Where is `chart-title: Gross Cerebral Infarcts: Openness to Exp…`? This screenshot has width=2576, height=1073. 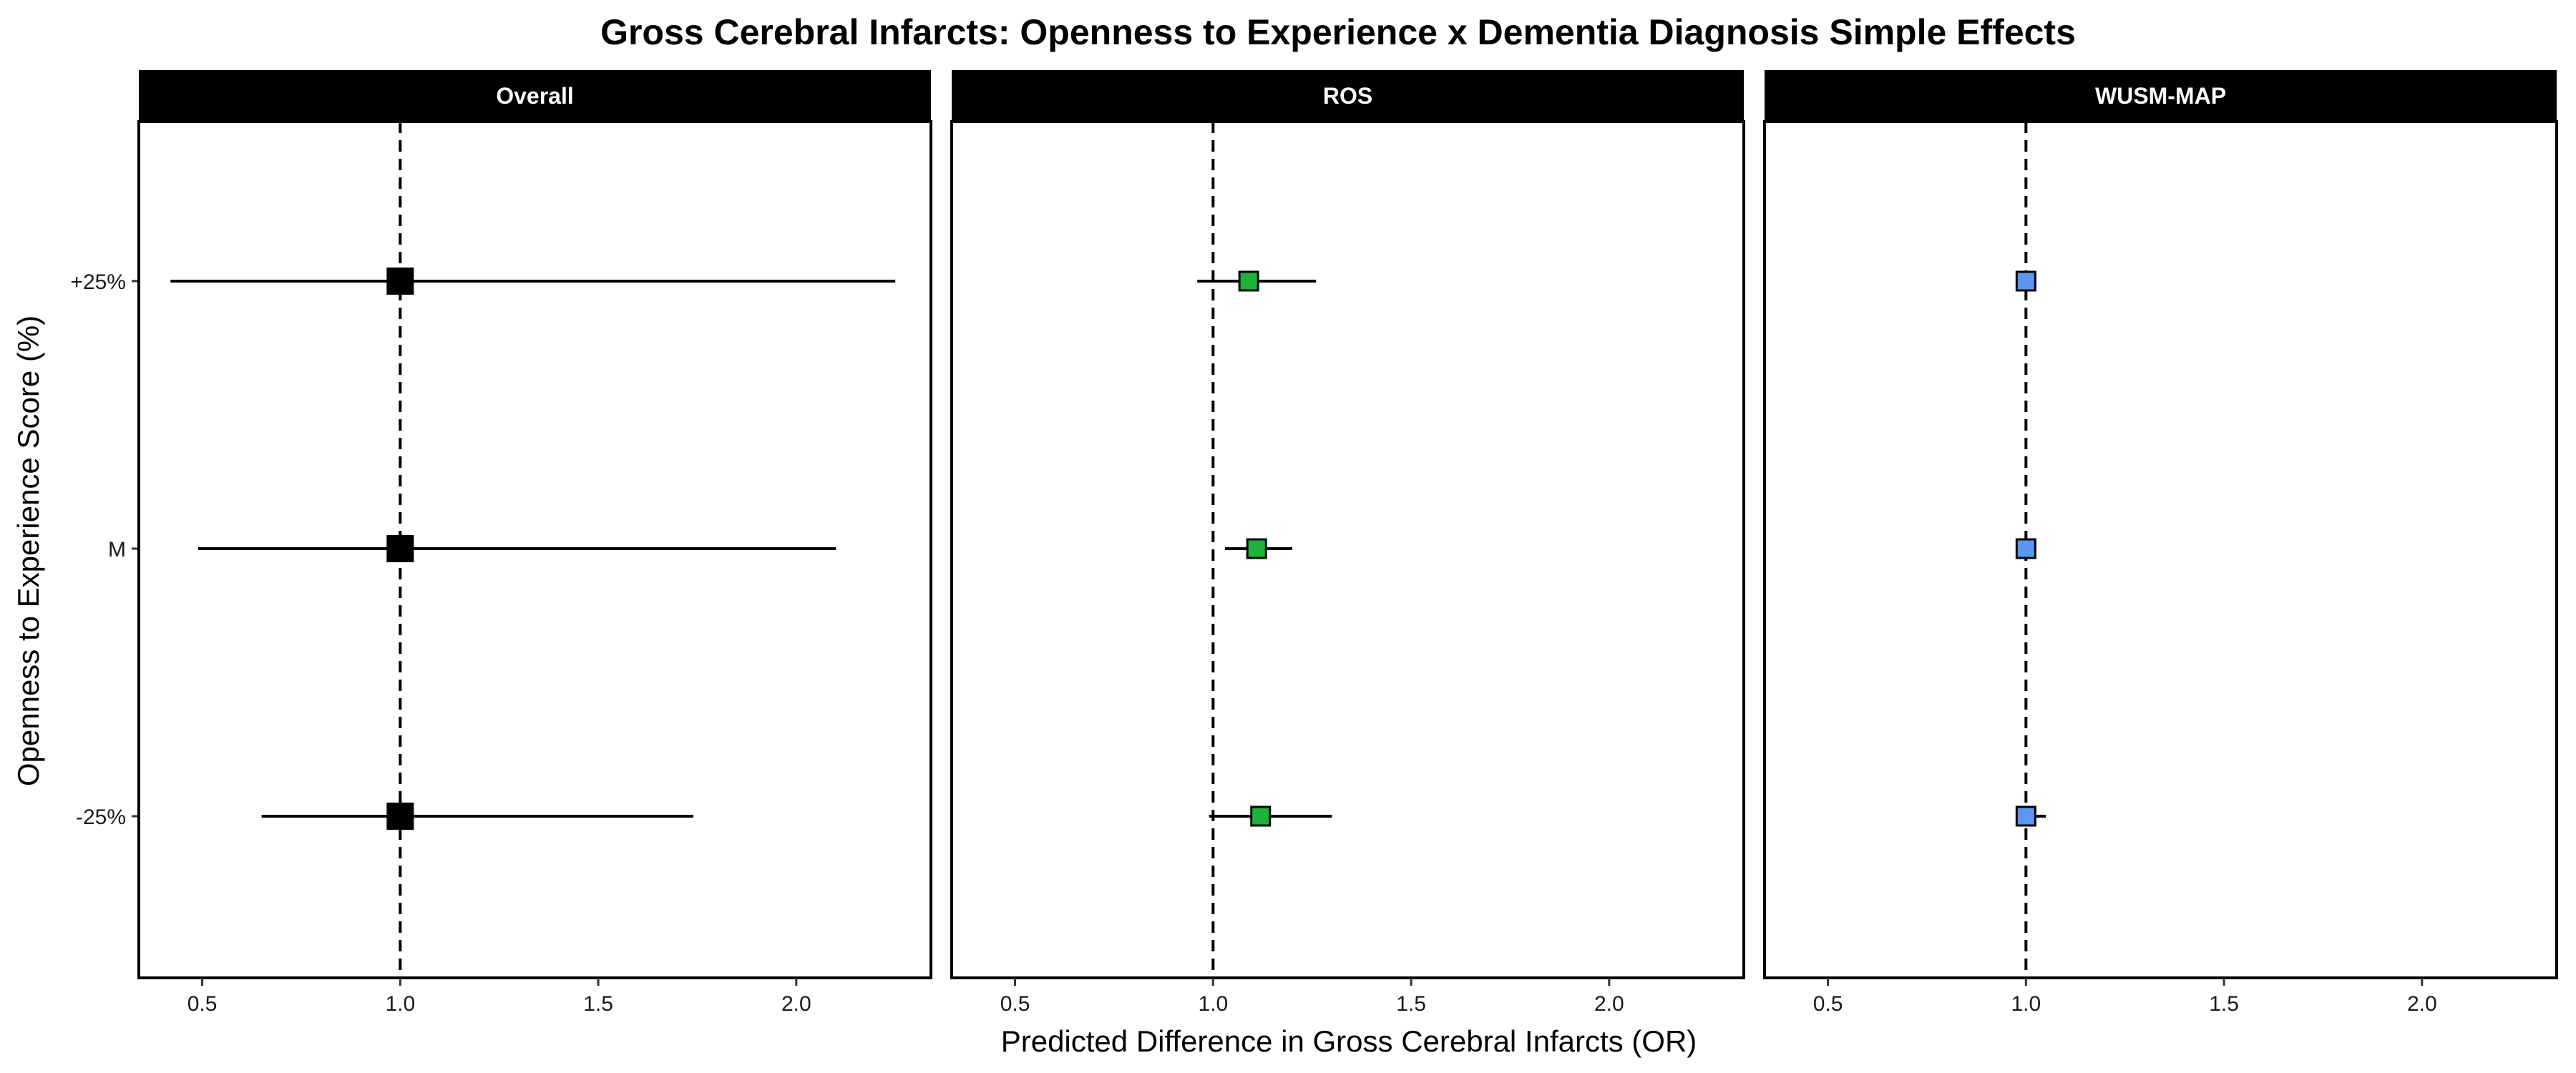
chart-title: Gross Cerebral Infarcts: Openness to Exp… is located at coordinates (1338, 32).